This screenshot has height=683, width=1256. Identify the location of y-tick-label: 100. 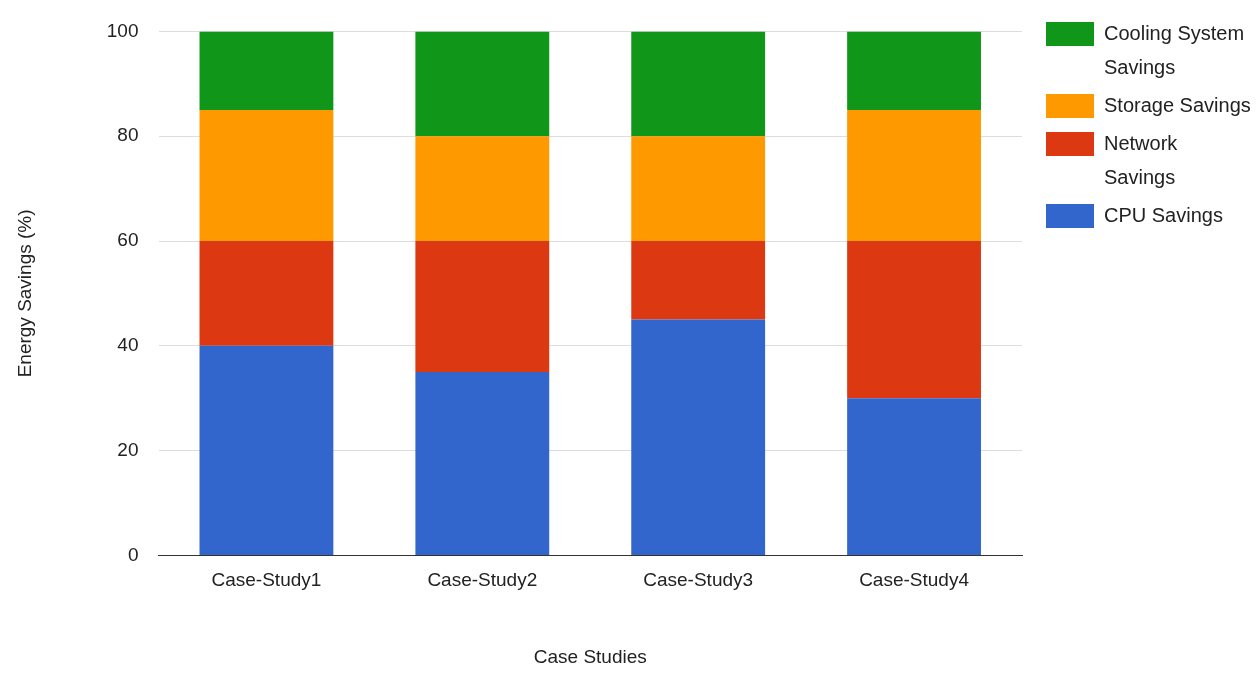
(122, 30).